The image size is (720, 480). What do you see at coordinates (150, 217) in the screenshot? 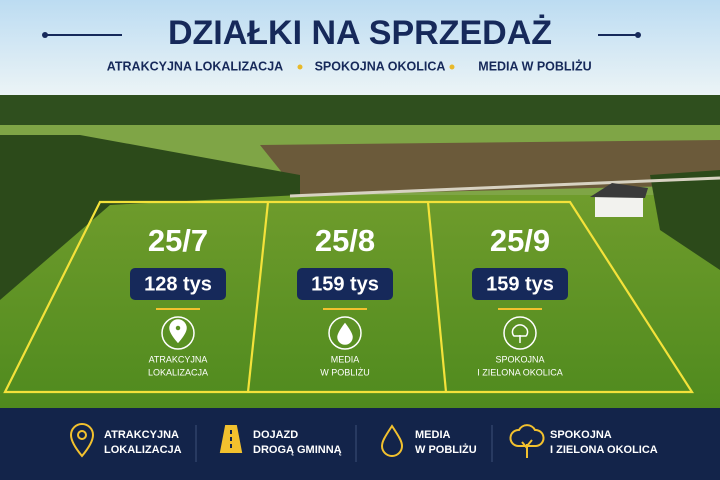
I see `forest-left` at bounding box center [150, 217].